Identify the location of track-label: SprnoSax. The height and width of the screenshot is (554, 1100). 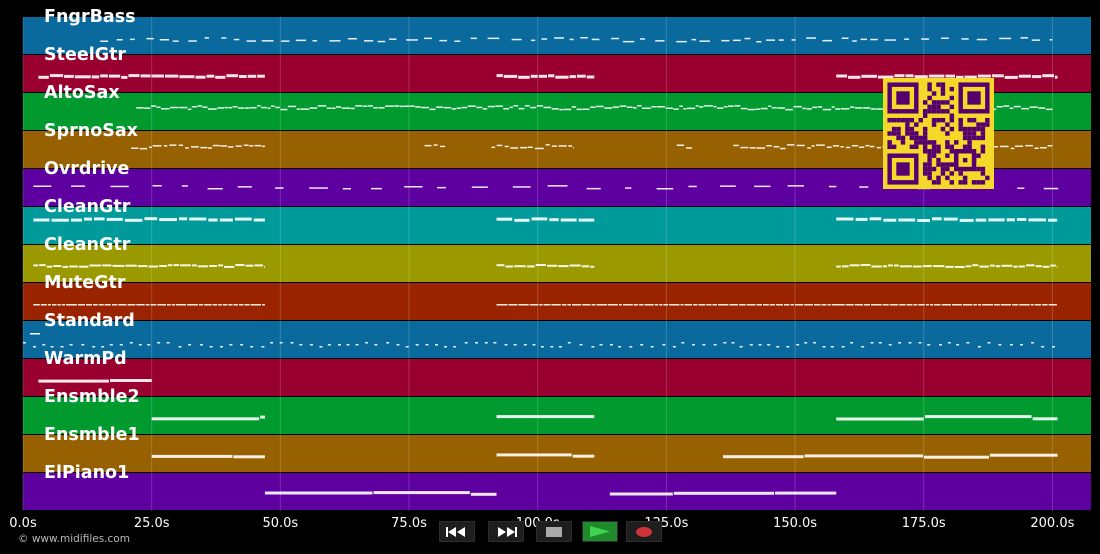
(91, 131).